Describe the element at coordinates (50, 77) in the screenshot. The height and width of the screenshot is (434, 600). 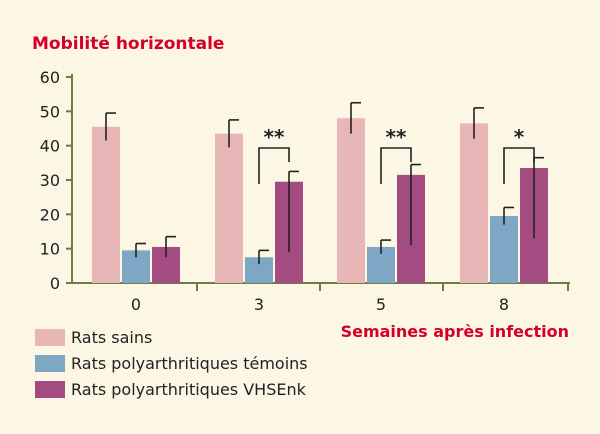
I see `y-tick-label: 60` at that location.